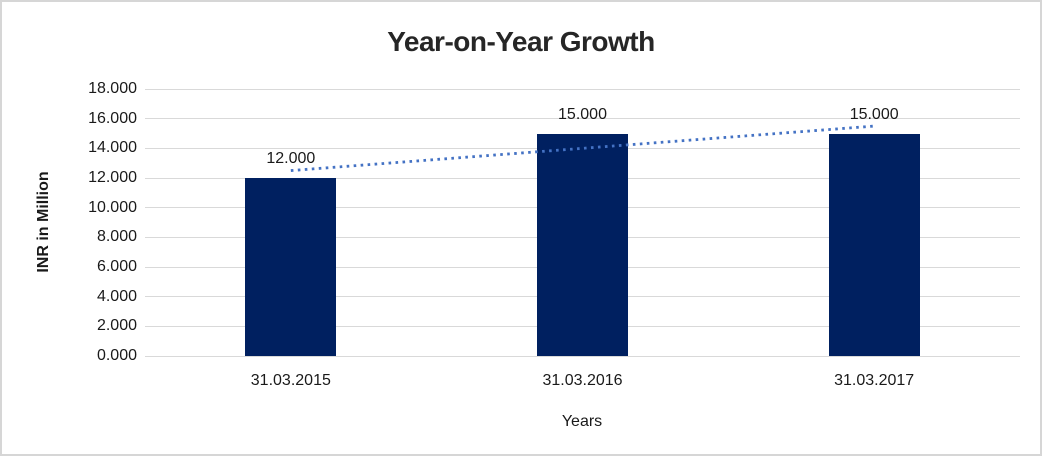 Image resolution: width=1042 pixels, height=456 pixels. Describe the element at coordinates (116, 237) in the screenshot. I see `y-tick-label: 8.000` at that location.